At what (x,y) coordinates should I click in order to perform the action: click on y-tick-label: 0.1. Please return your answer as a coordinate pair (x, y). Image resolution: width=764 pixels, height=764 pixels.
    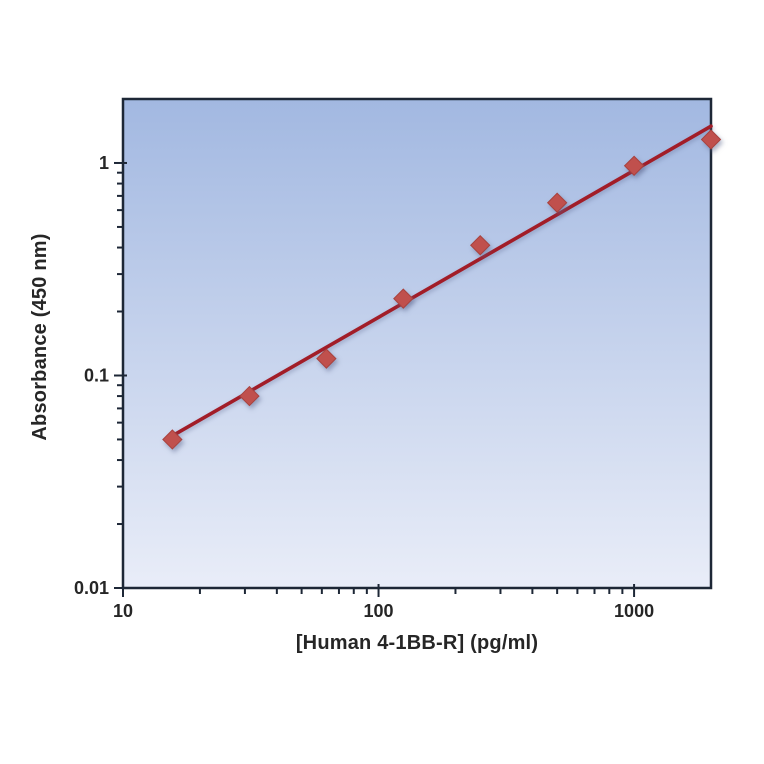
    Looking at the image, I should click on (96, 375).